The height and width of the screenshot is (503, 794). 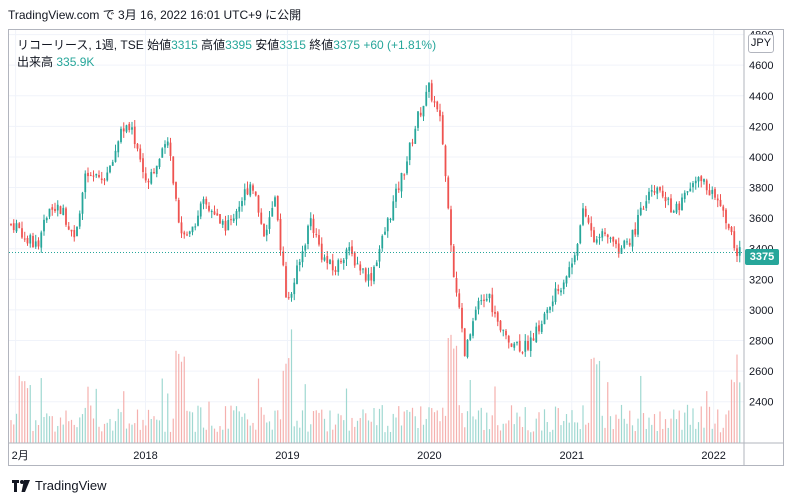 What do you see at coordinates (761, 43) in the screenshot?
I see `currency-button: JPY` at bounding box center [761, 43].